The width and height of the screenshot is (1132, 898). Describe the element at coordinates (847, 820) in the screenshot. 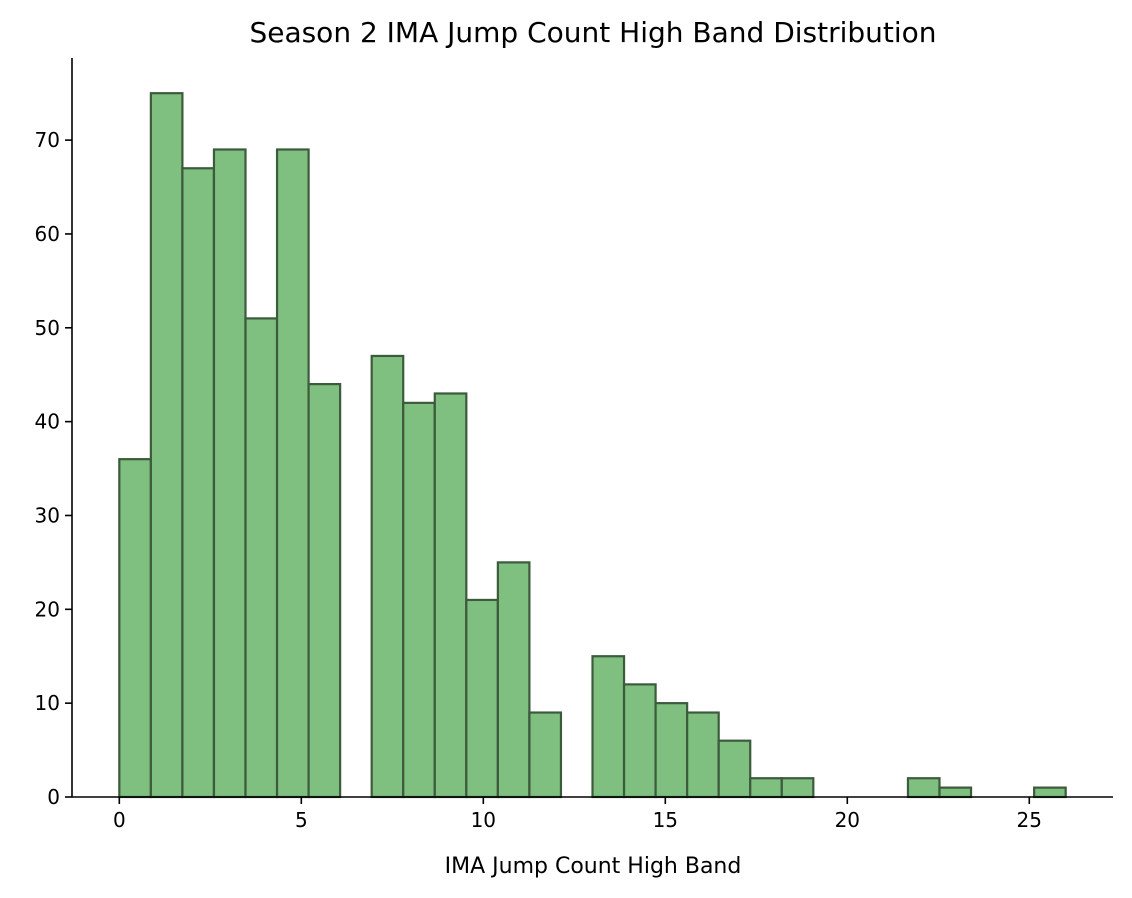

I see `x-tick-label: 20` at that location.